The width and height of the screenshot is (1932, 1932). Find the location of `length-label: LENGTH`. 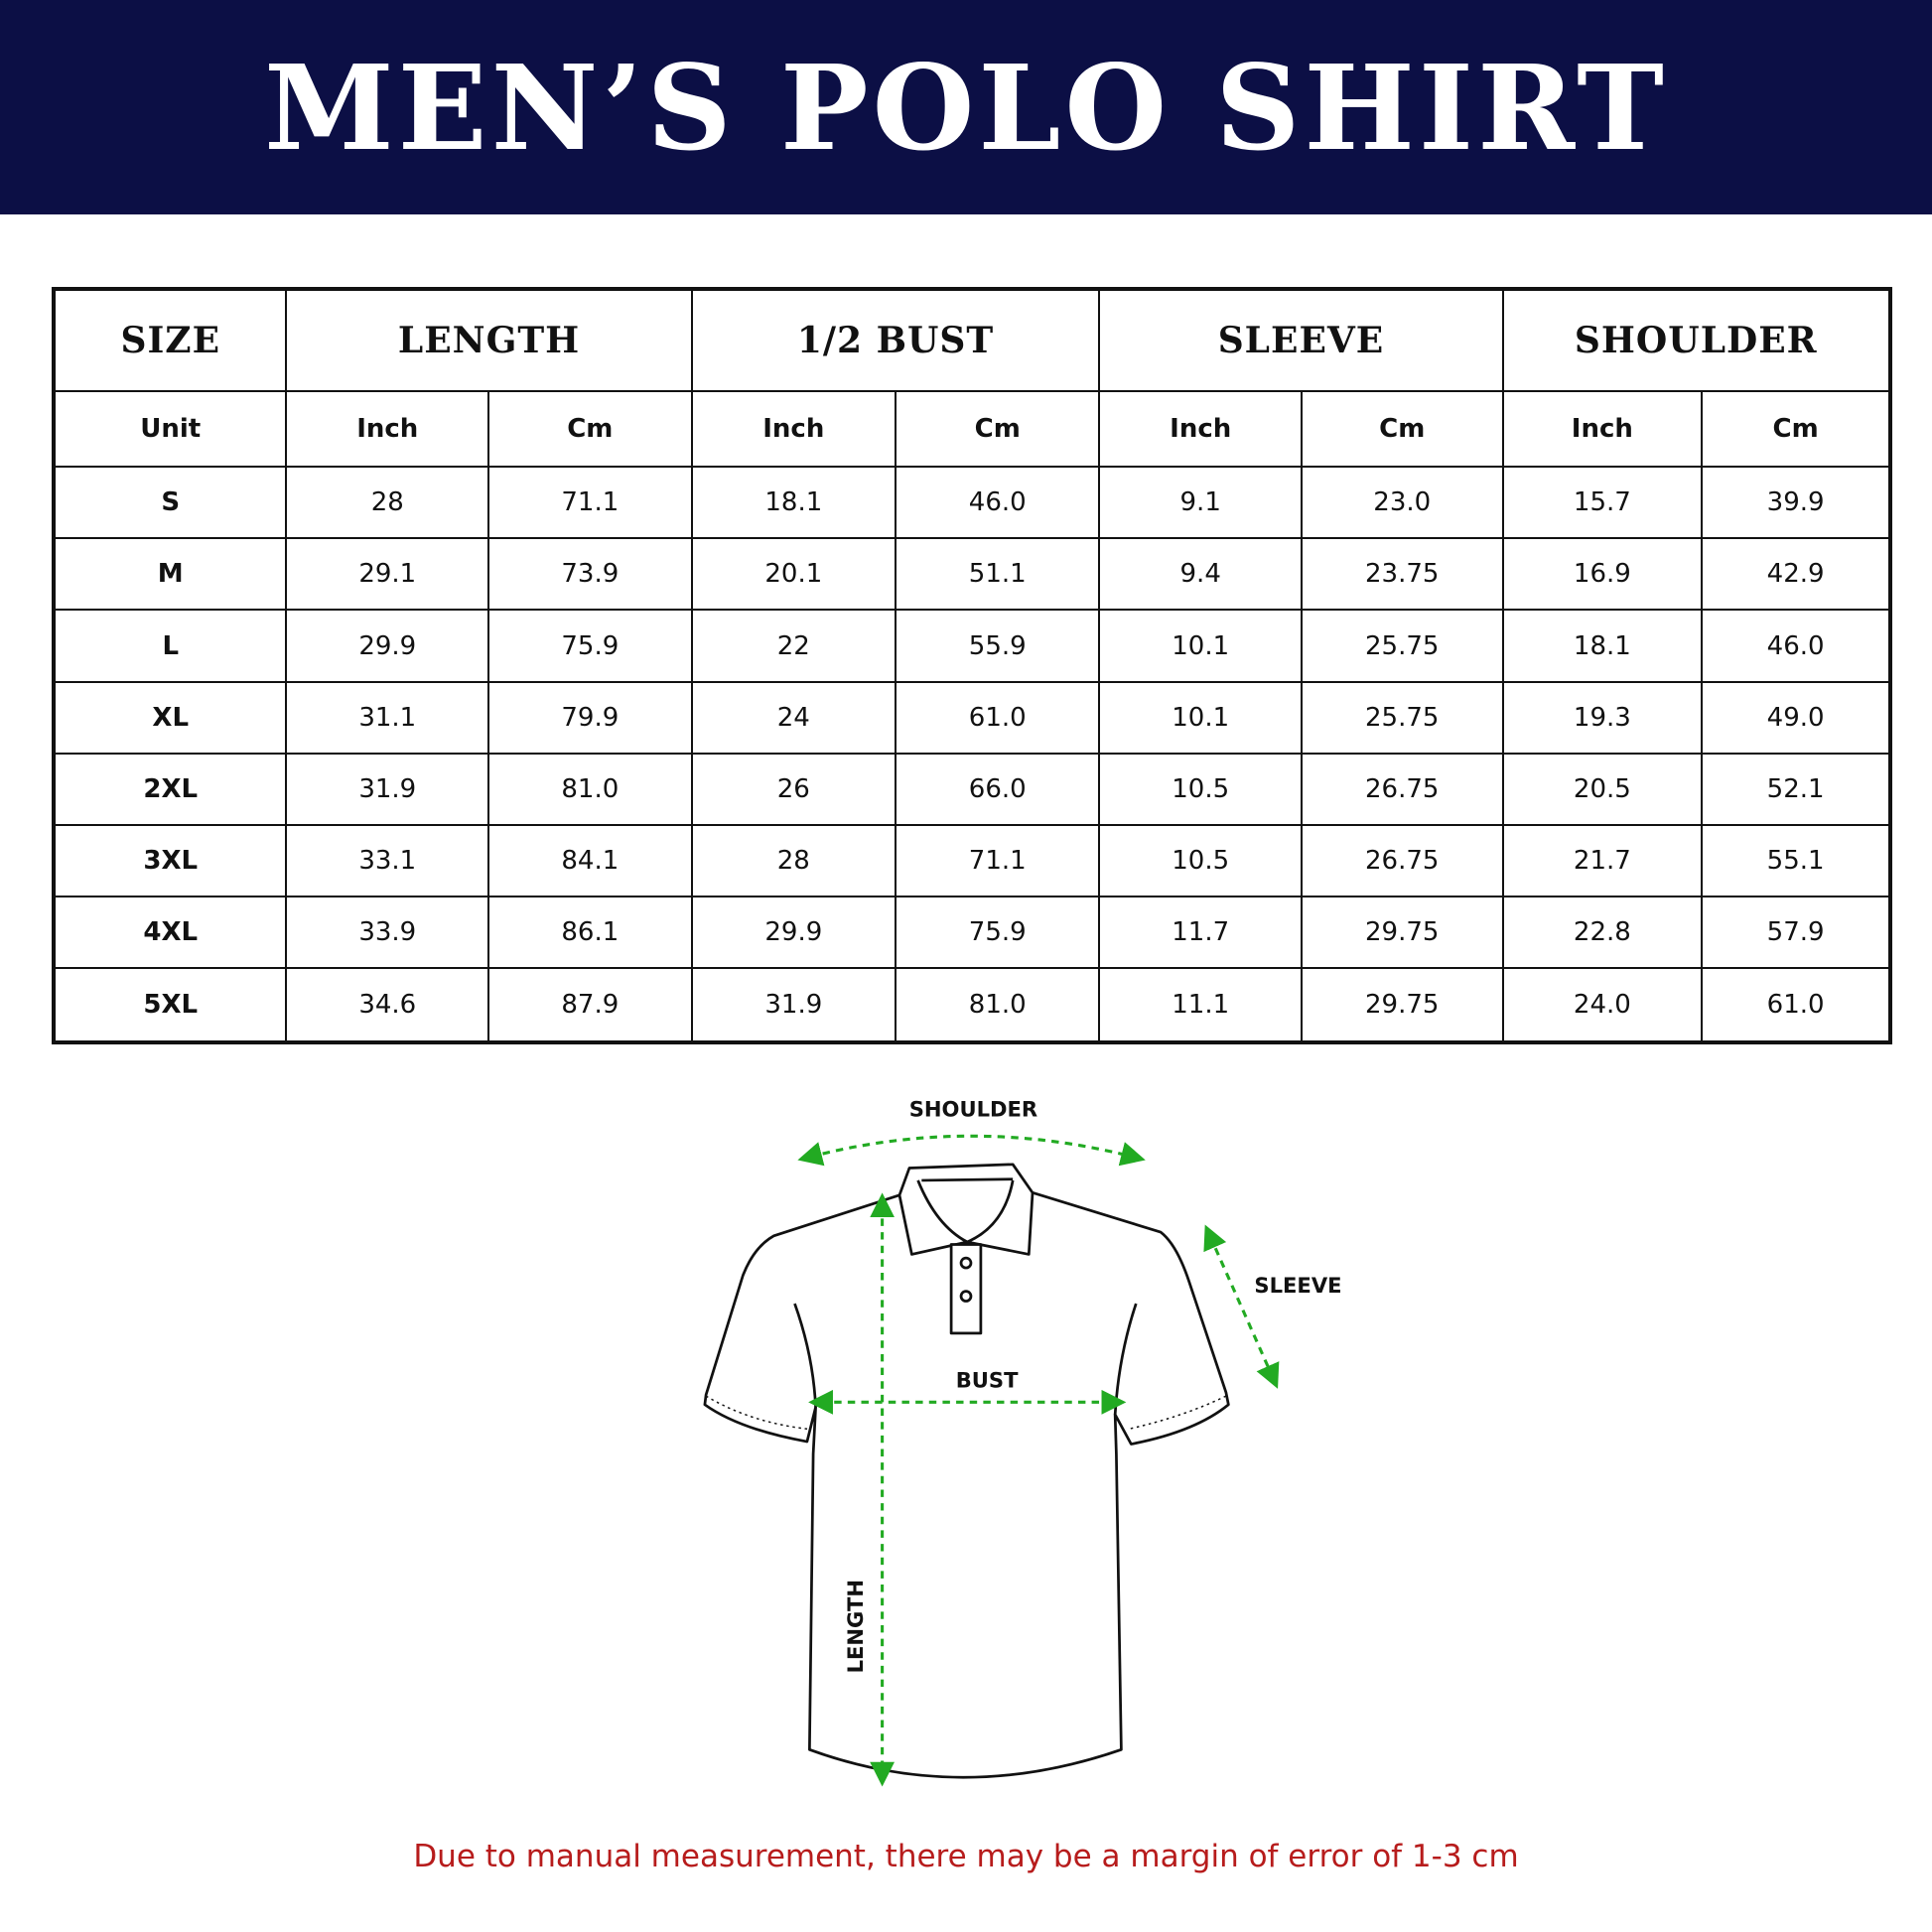

length-label: LENGTH is located at coordinates (856, 1626).